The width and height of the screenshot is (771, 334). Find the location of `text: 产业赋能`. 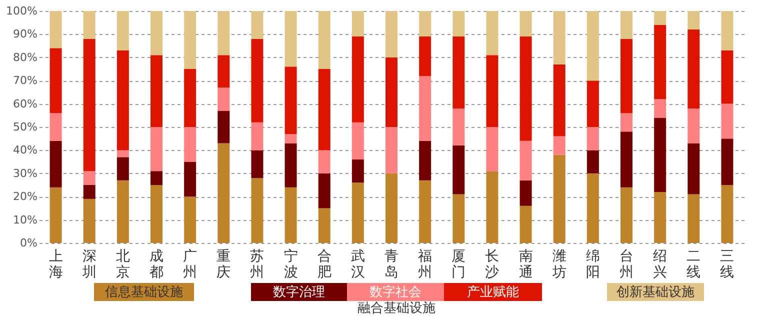

text: 产业赋能 is located at coordinates (493, 292).